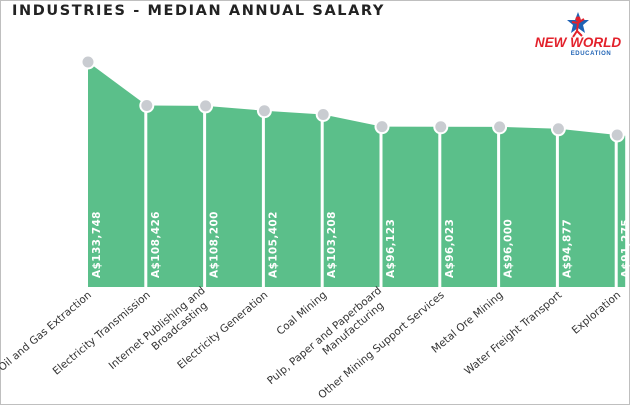  Describe the element at coordinates (513, 333) in the screenshot. I see `category-label: Water Freight Transport` at that location.